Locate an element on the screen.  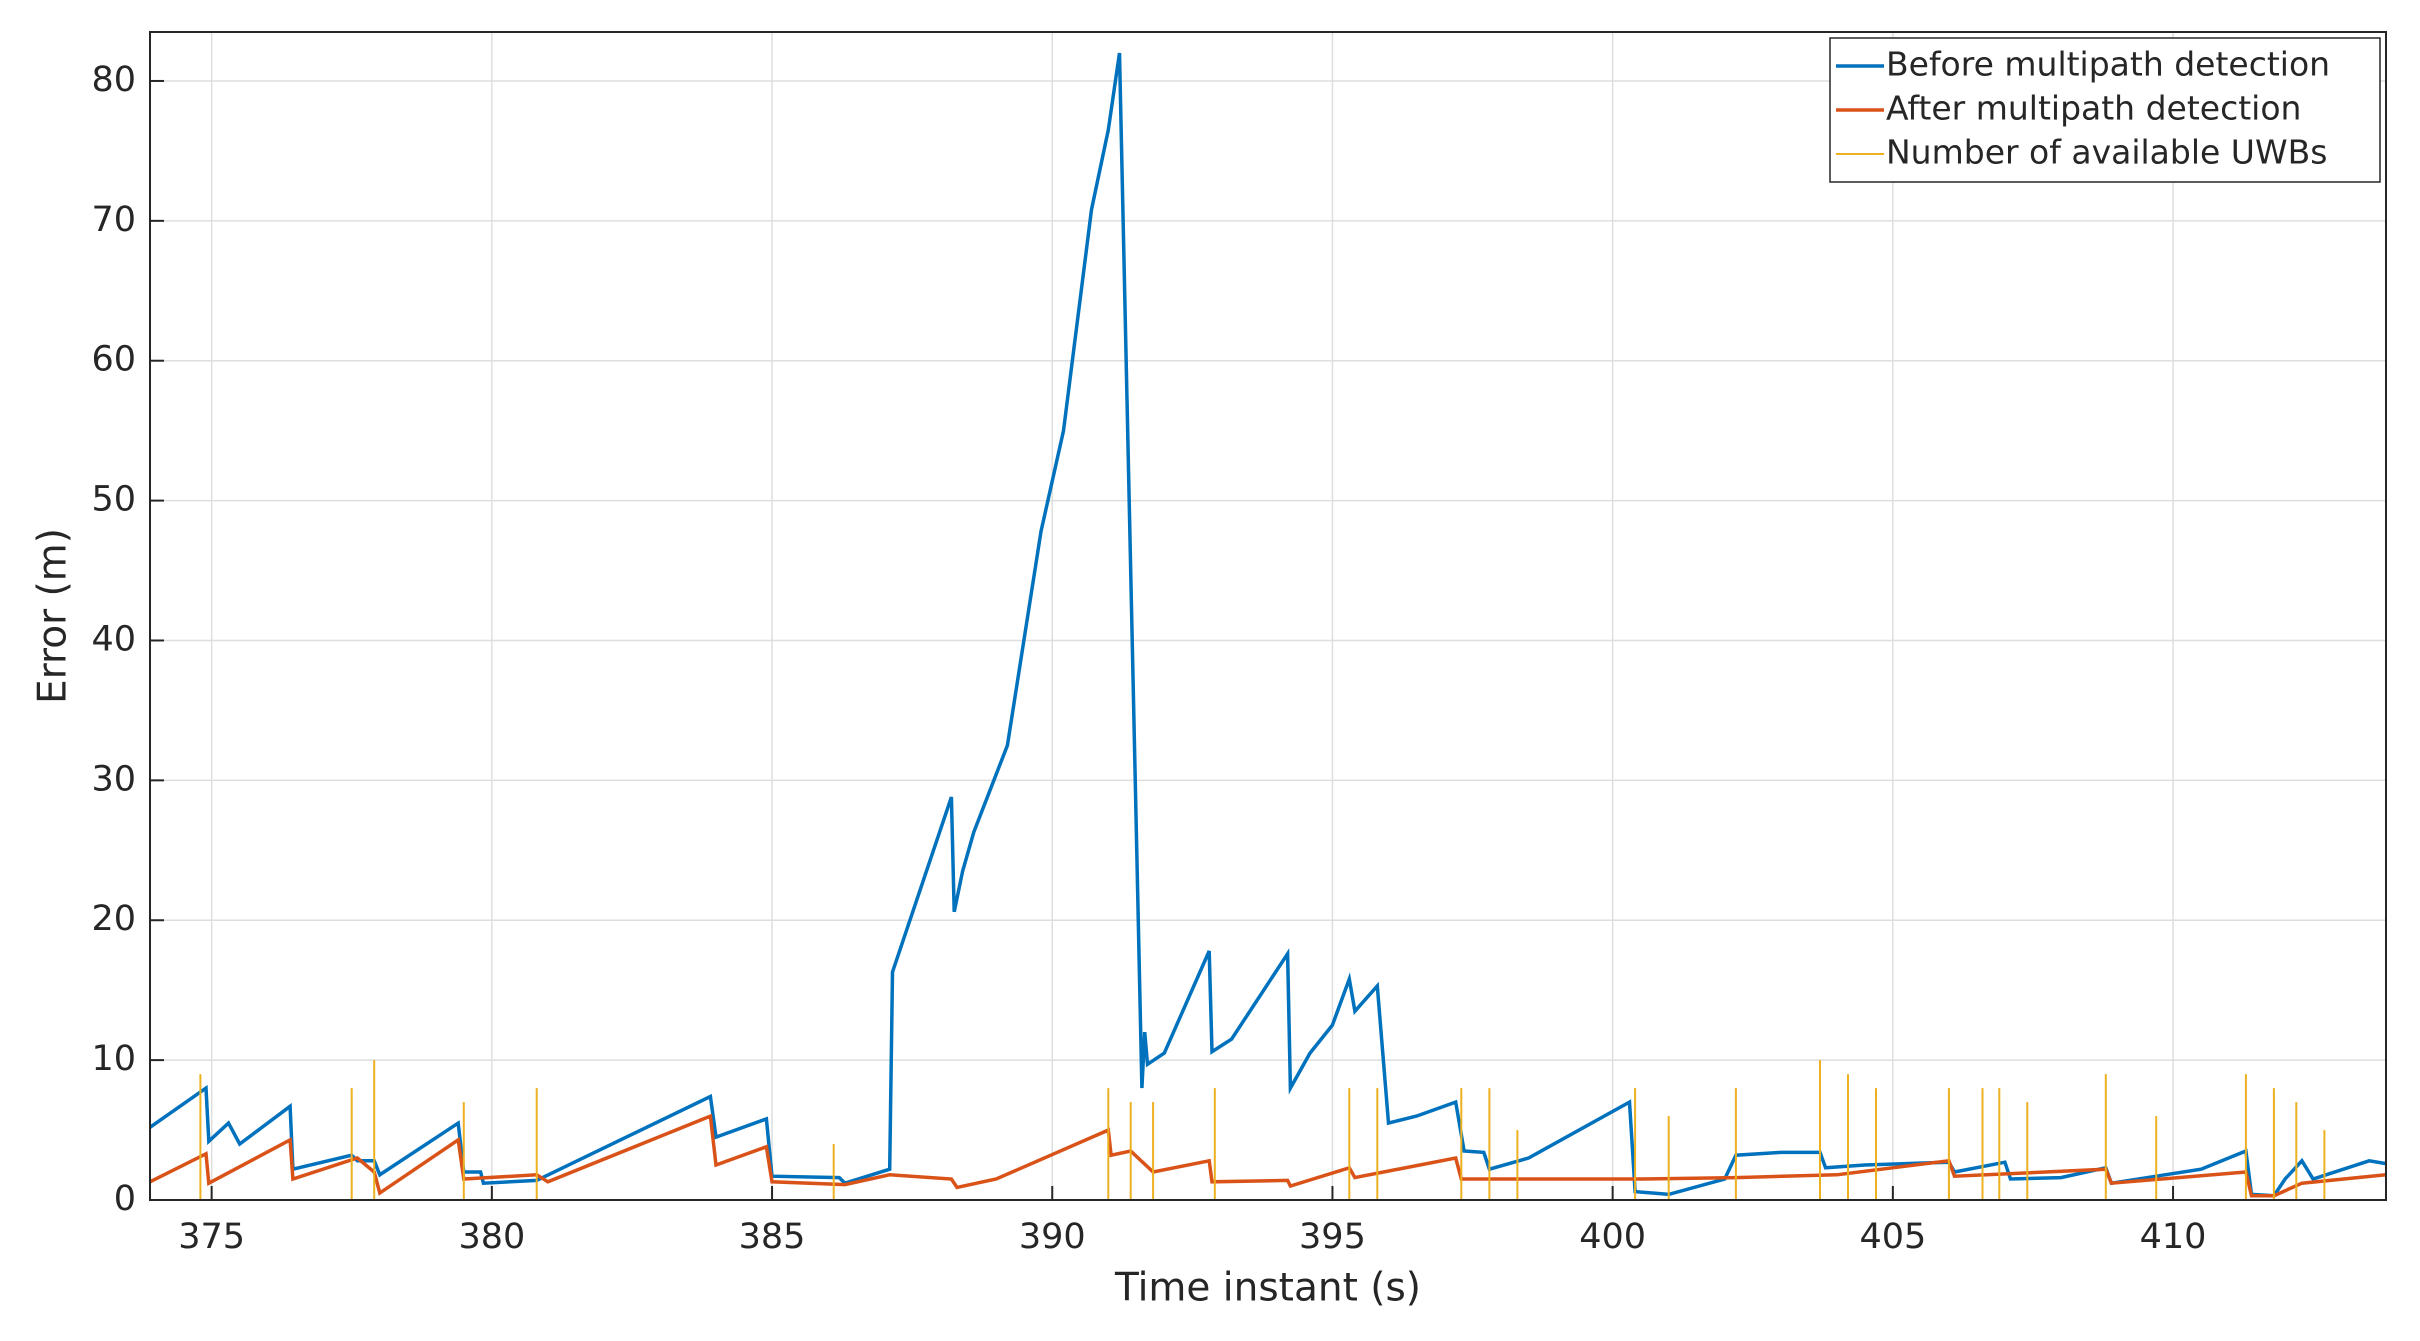
x-tick-label: 410 is located at coordinates (2173, 1237).